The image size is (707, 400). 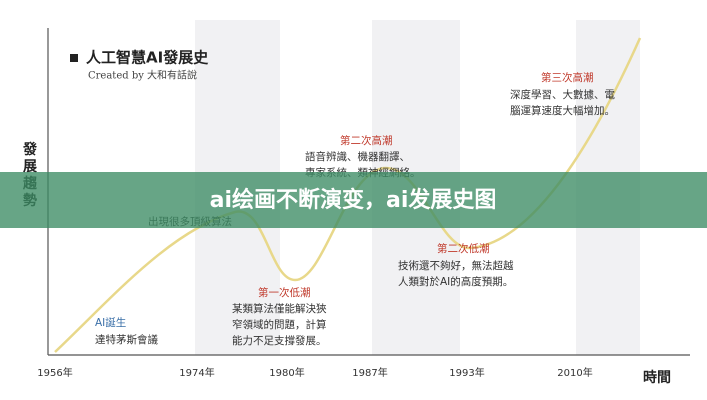 What do you see at coordinates (657, 377) in the screenshot?
I see `x-axis-label: 時間` at bounding box center [657, 377].